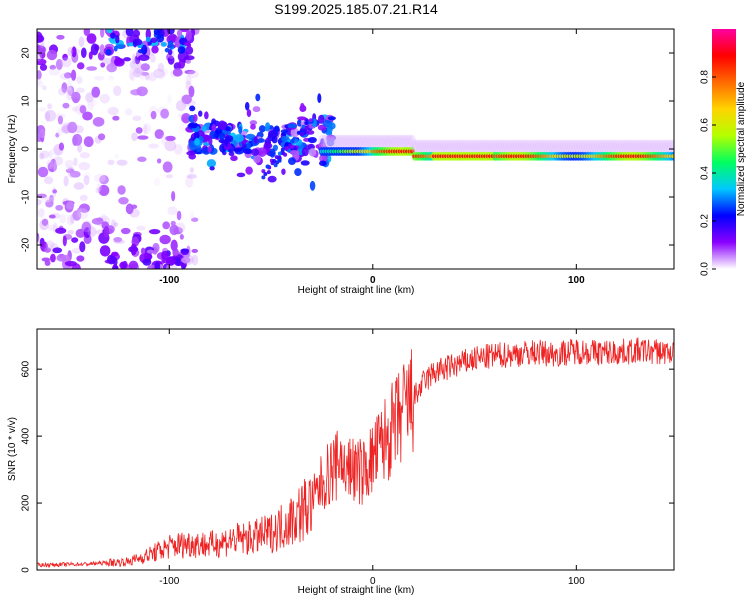 The width and height of the screenshot is (750, 600). Describe the element at coordinates (705, 125) in the screenshot. I see `colorbar-tick-label: 0.6` at that location.